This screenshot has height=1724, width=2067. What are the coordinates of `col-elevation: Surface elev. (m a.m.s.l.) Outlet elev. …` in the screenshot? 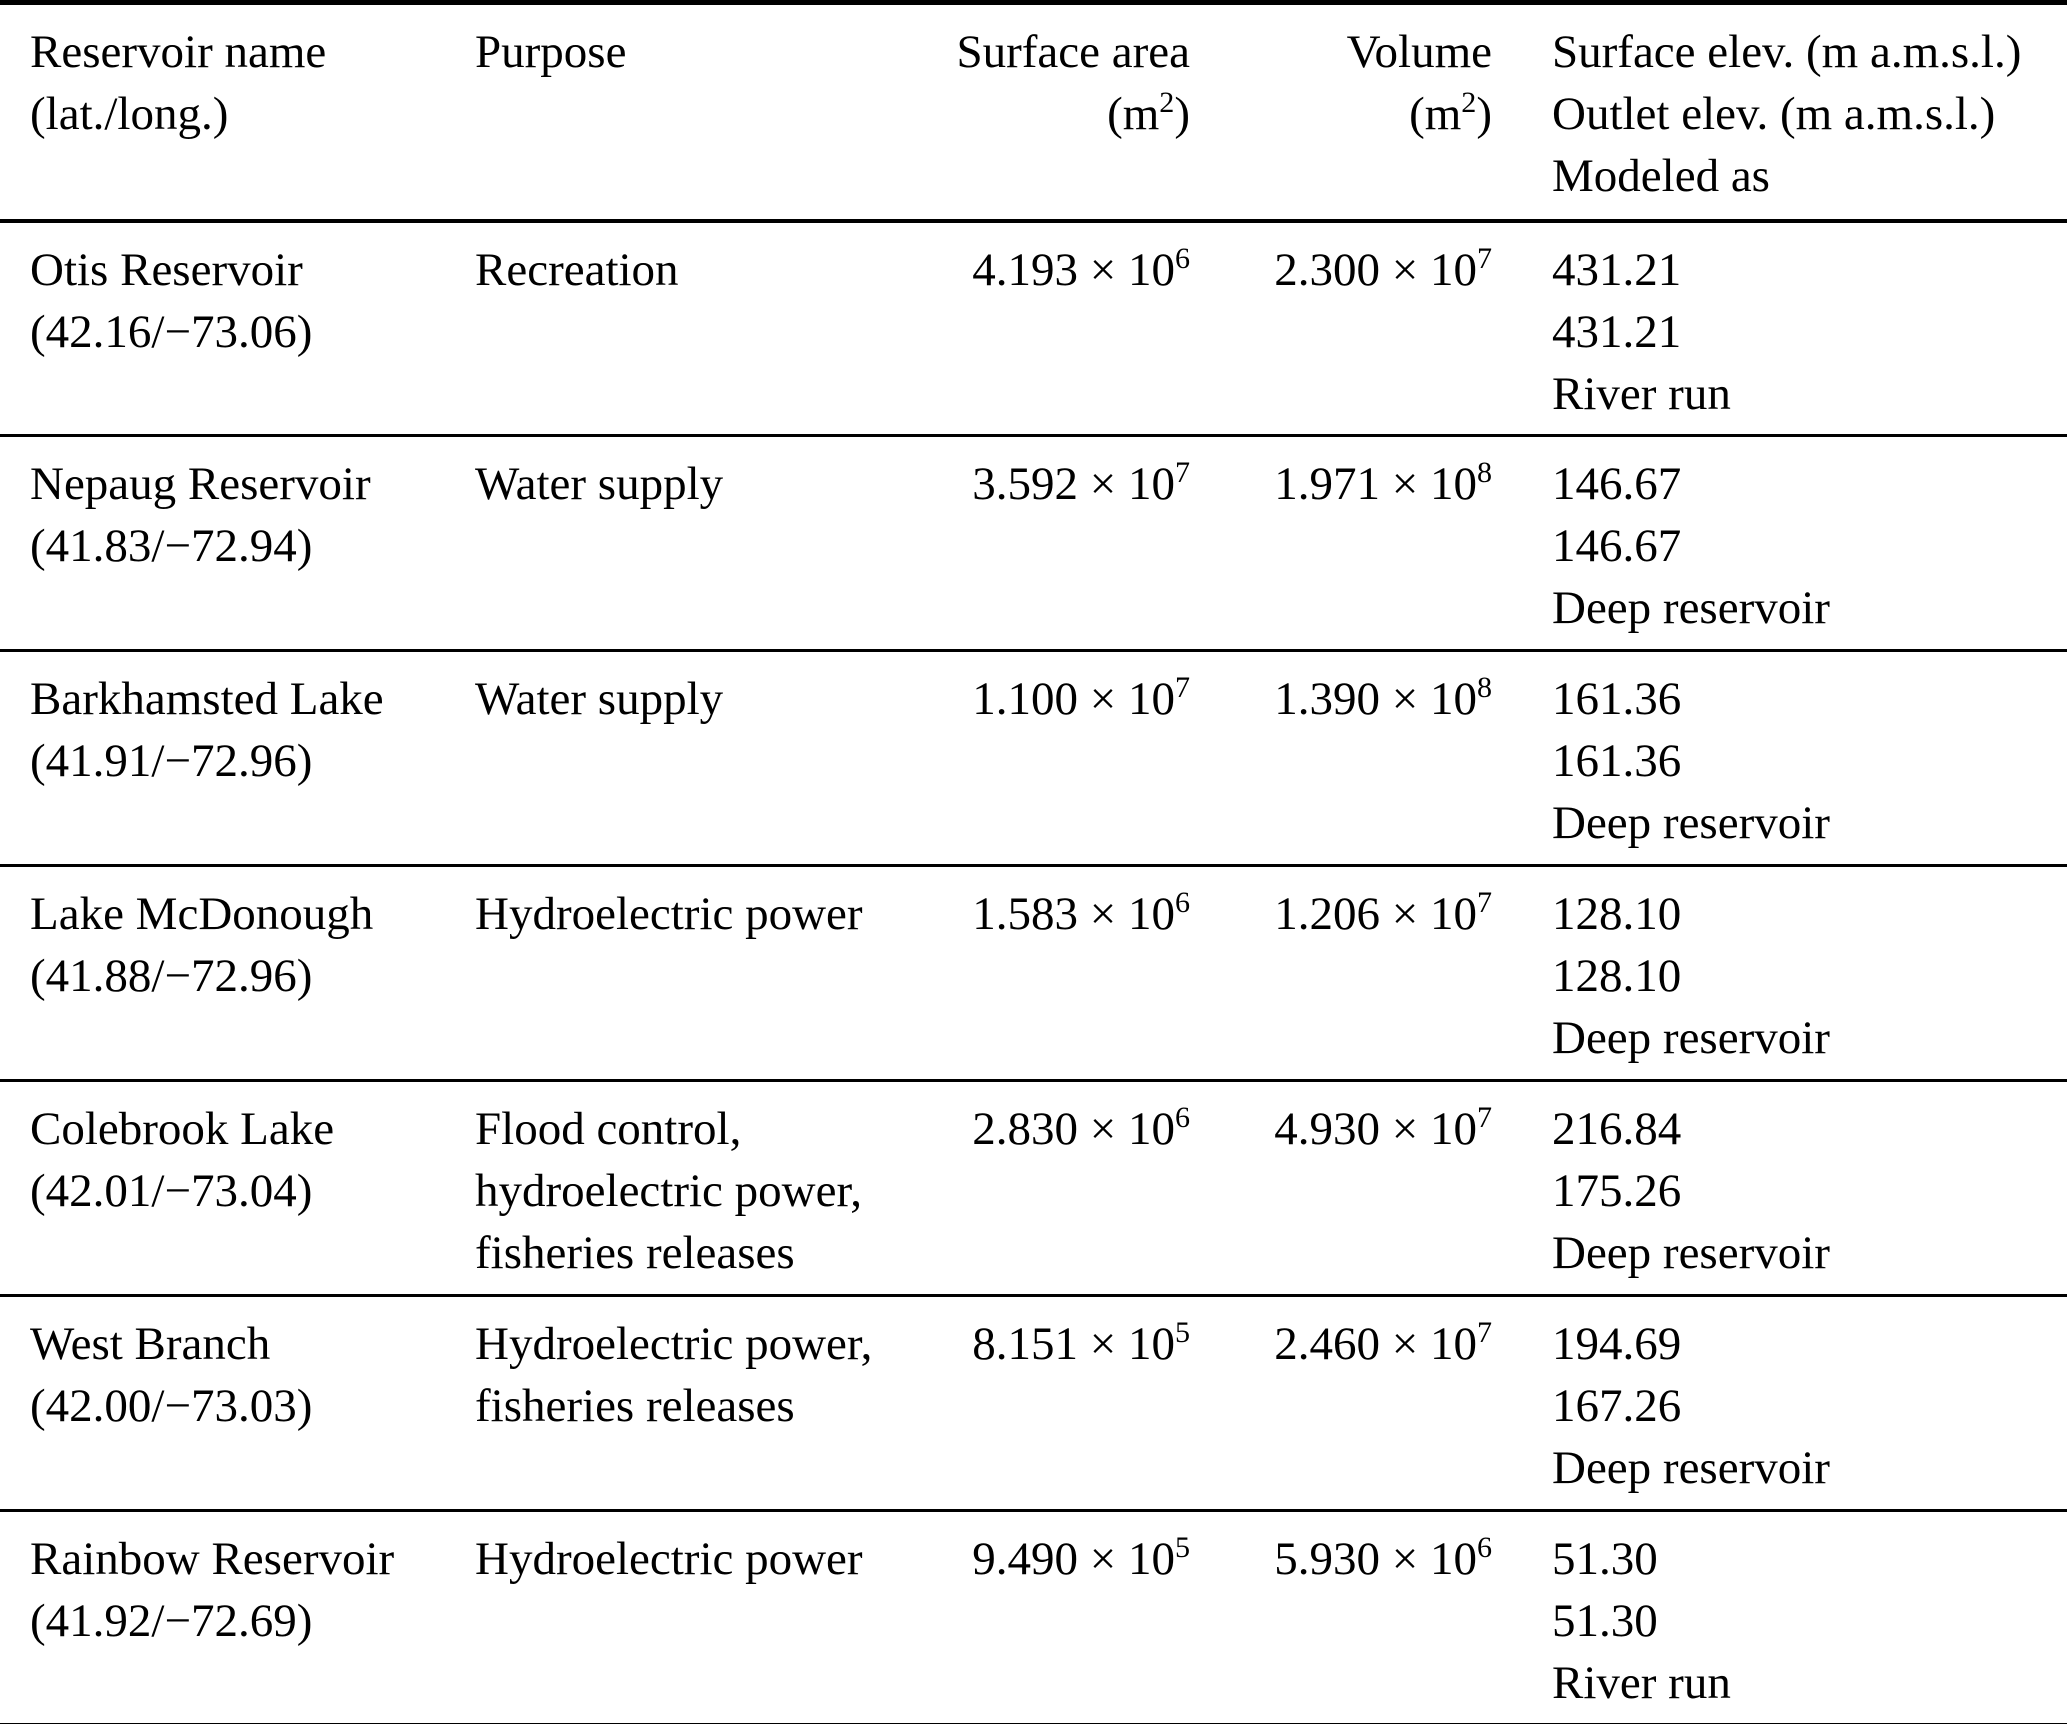 It's located at (1783, 112).